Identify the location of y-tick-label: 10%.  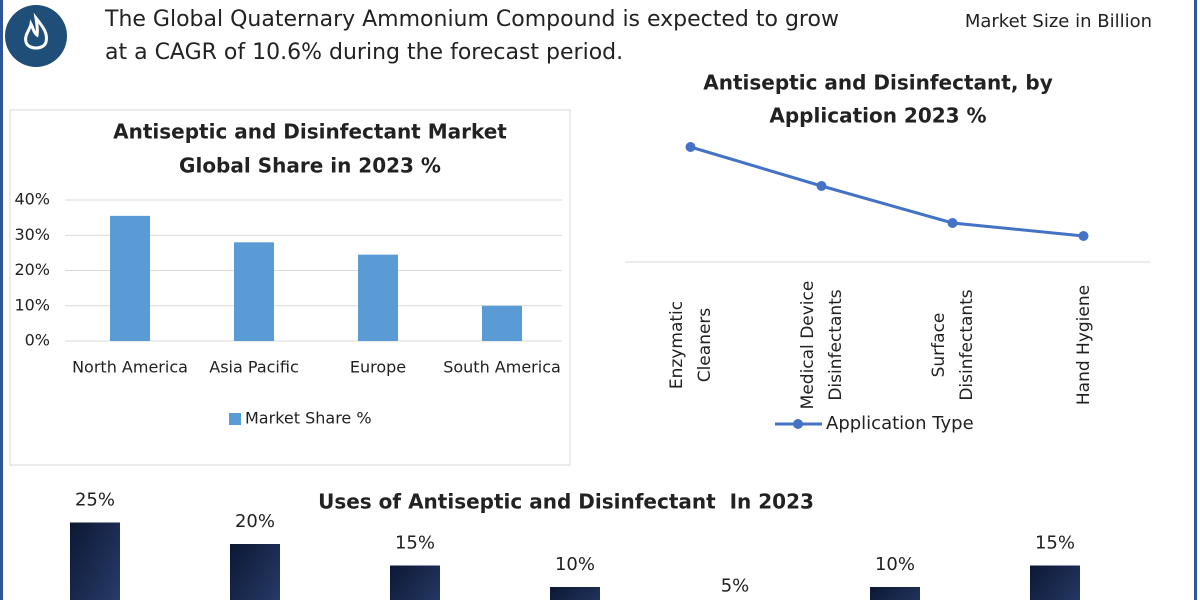
(32, 304).